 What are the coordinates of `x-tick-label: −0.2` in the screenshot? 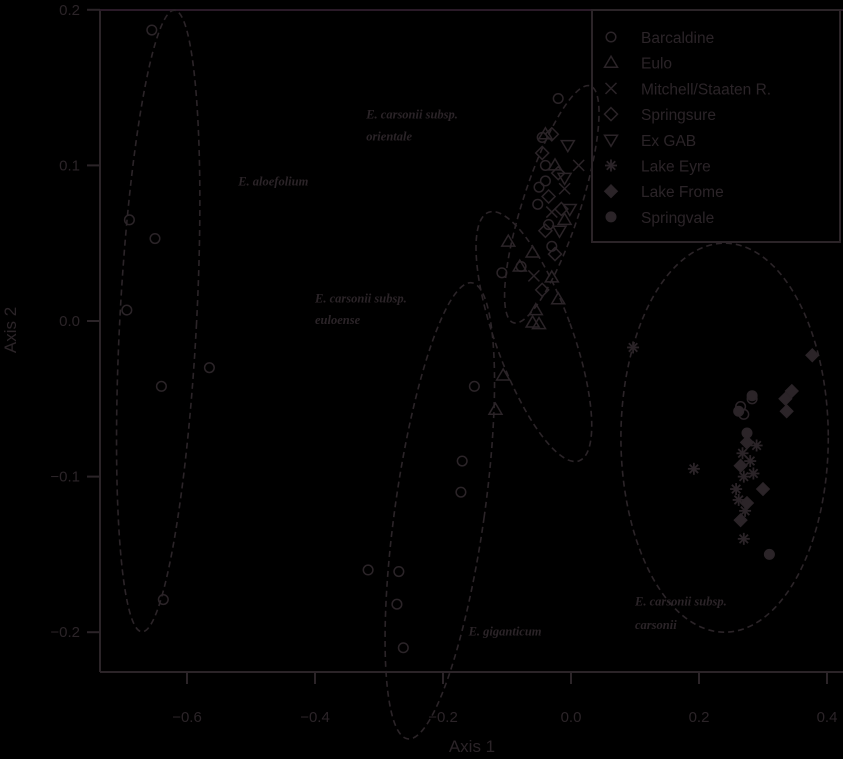 It's located at (443, 717).